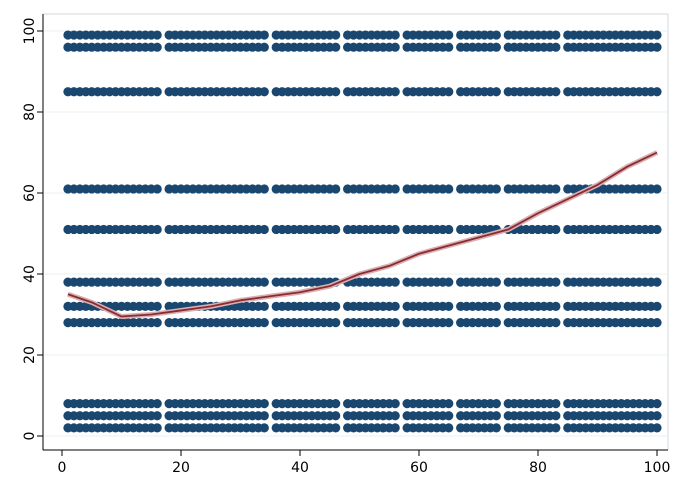  I want to click on y-tick-label: 80, so click(30, 112).